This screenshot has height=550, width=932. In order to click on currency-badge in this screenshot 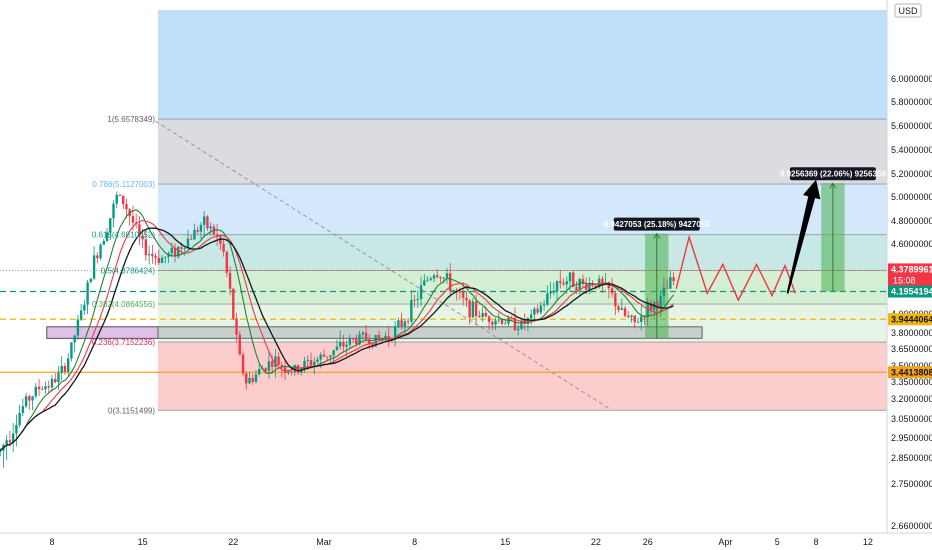, I will do `click(908, 10)`.